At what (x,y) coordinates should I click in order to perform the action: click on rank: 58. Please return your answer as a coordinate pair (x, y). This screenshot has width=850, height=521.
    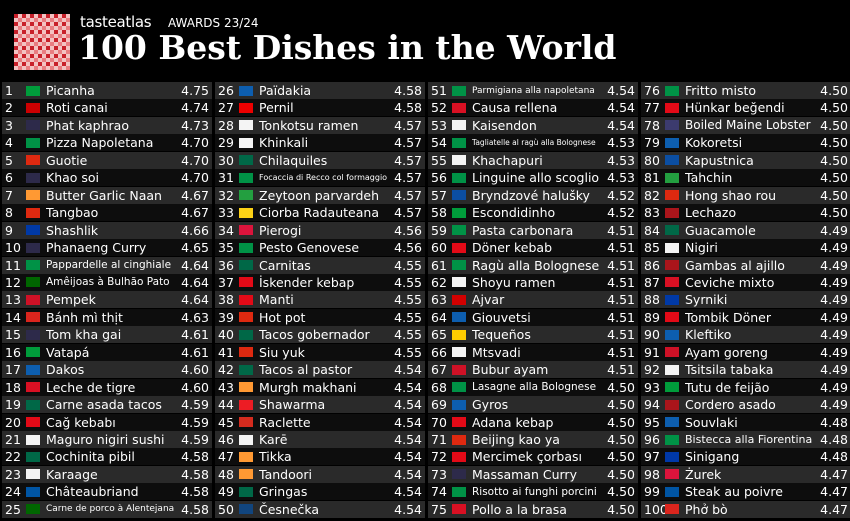
    Looking at the image, I should click on (439, 213).